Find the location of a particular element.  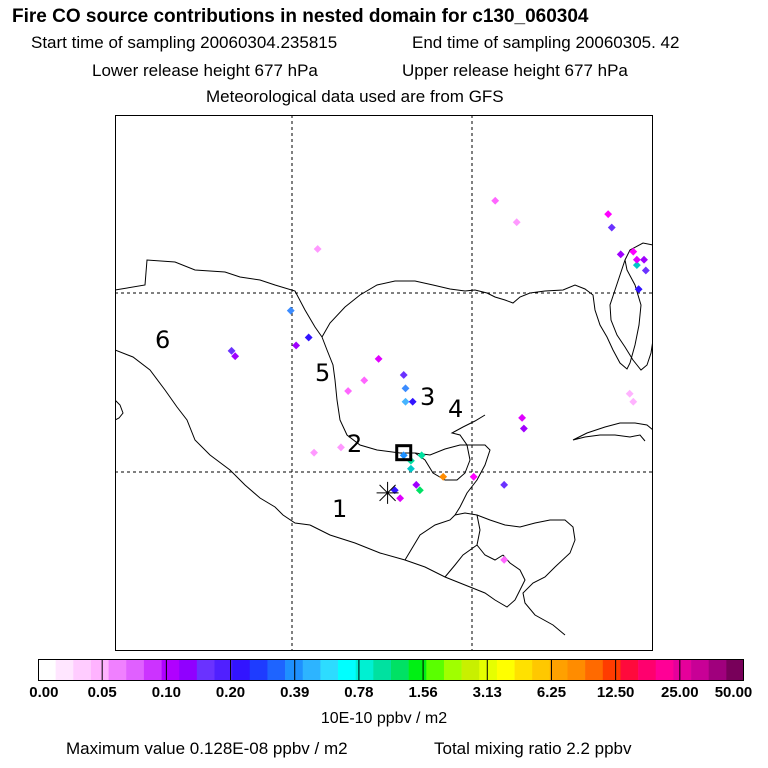

colorbar-tick-label: 0.20 is located at coordinates (230, 692).